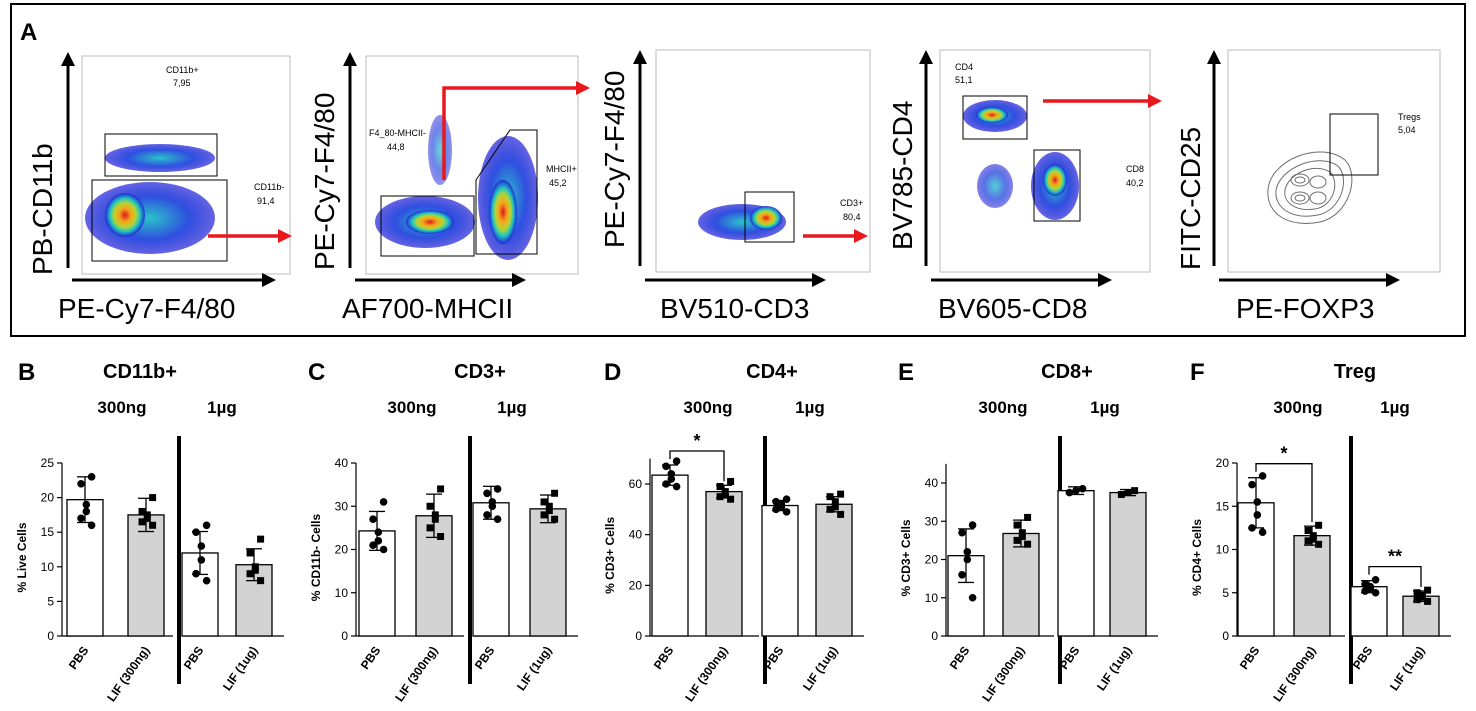 The image size is (1476, 711). Describe the element at coordinates (583, 88) in the screenshot. I see `gating-arrow-2-head` at that location.